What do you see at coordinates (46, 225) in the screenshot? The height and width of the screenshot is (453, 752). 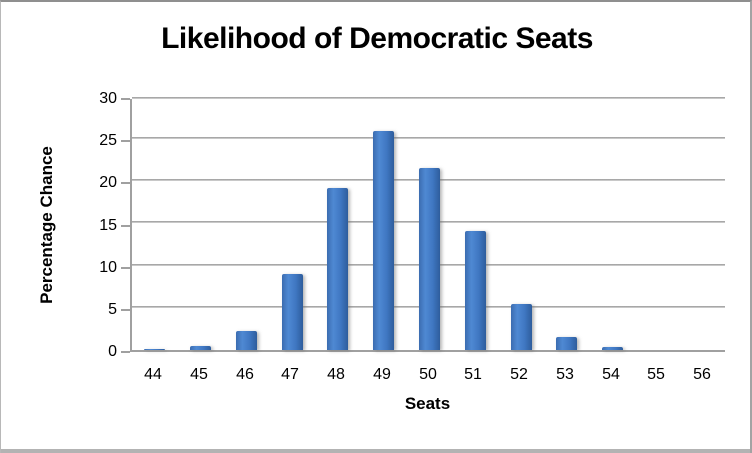 I see `y-axis-title: Percentage Chance` at bounding box center [46, 225].